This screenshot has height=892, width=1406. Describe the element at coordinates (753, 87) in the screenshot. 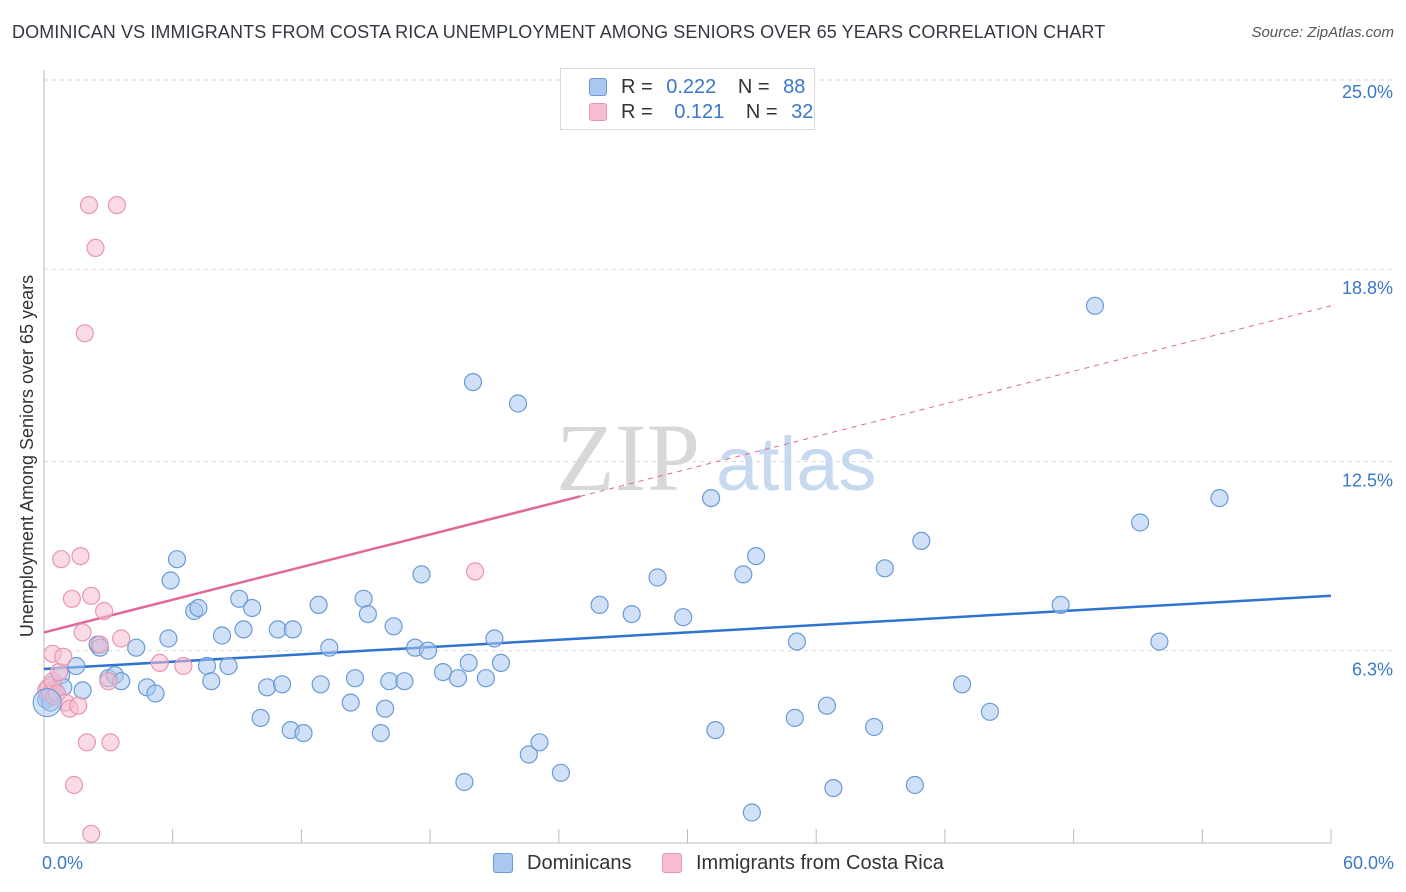

I see `n-label: N =` at that location.